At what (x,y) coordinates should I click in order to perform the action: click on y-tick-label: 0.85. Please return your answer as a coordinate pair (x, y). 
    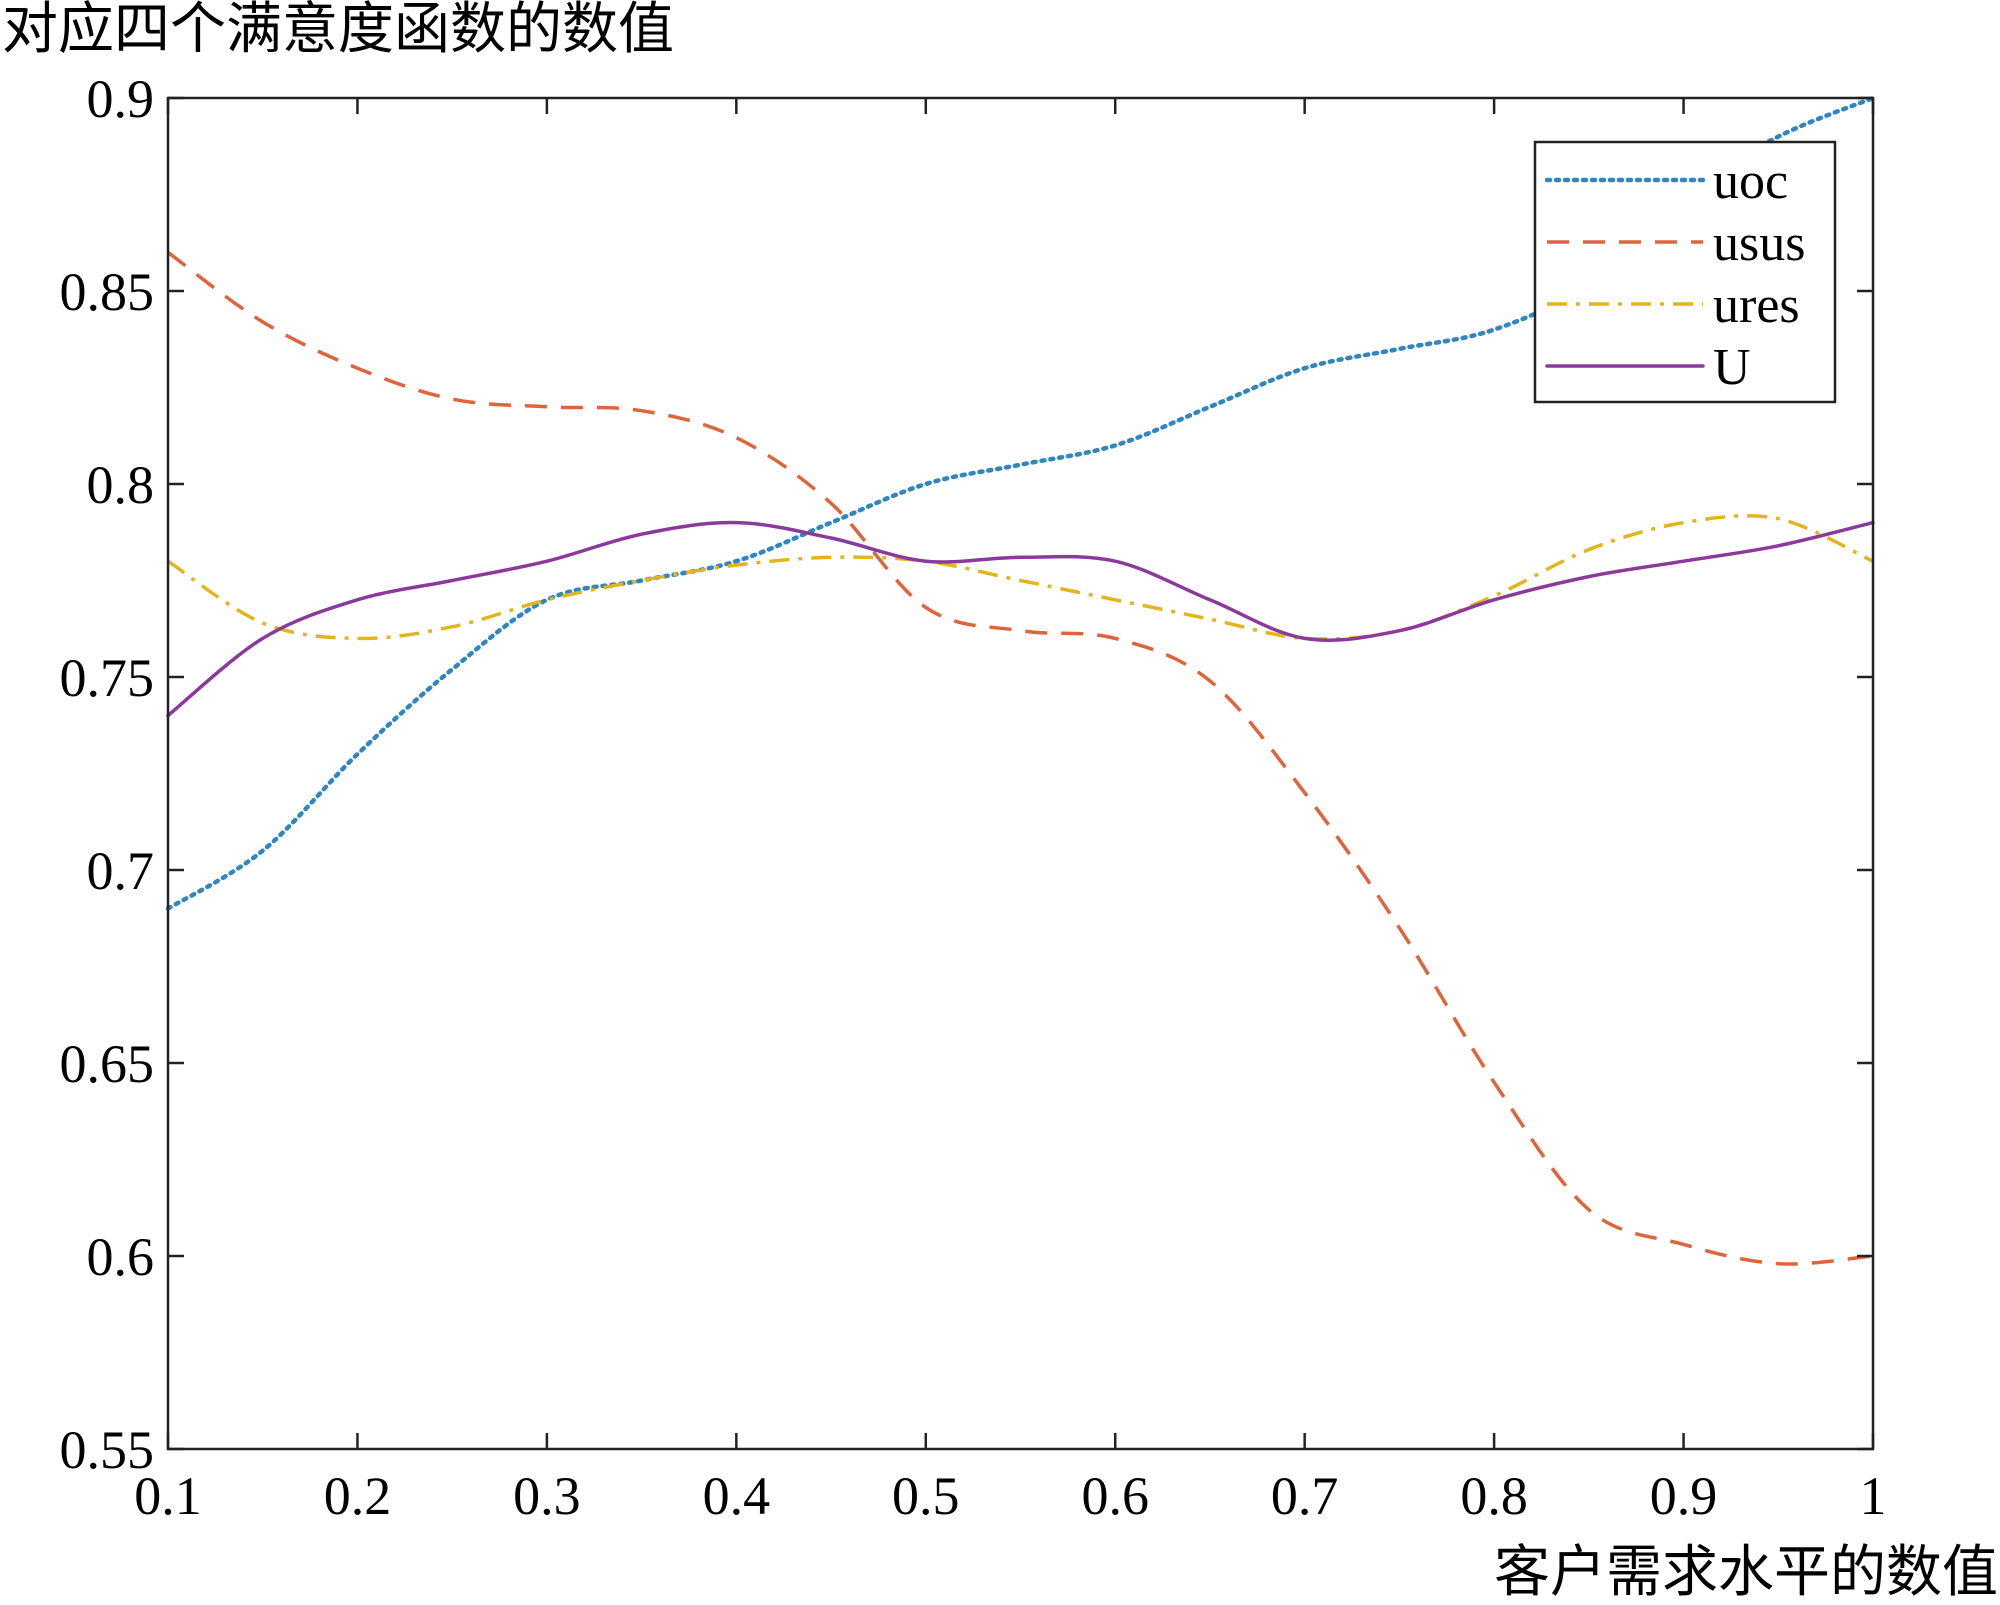
    Looking at the image, I should click on (107, 292).